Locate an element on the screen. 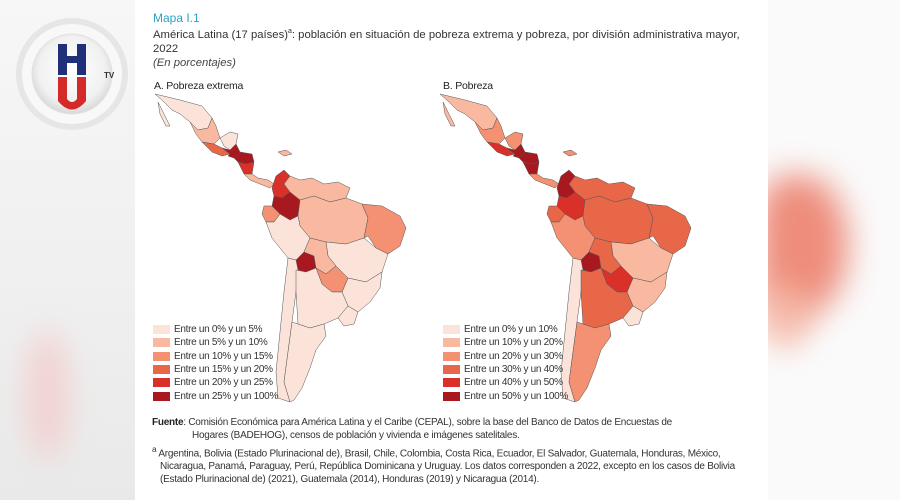  legend-label: Entre un 20% y un 30% is located at coordinates (513, 356).